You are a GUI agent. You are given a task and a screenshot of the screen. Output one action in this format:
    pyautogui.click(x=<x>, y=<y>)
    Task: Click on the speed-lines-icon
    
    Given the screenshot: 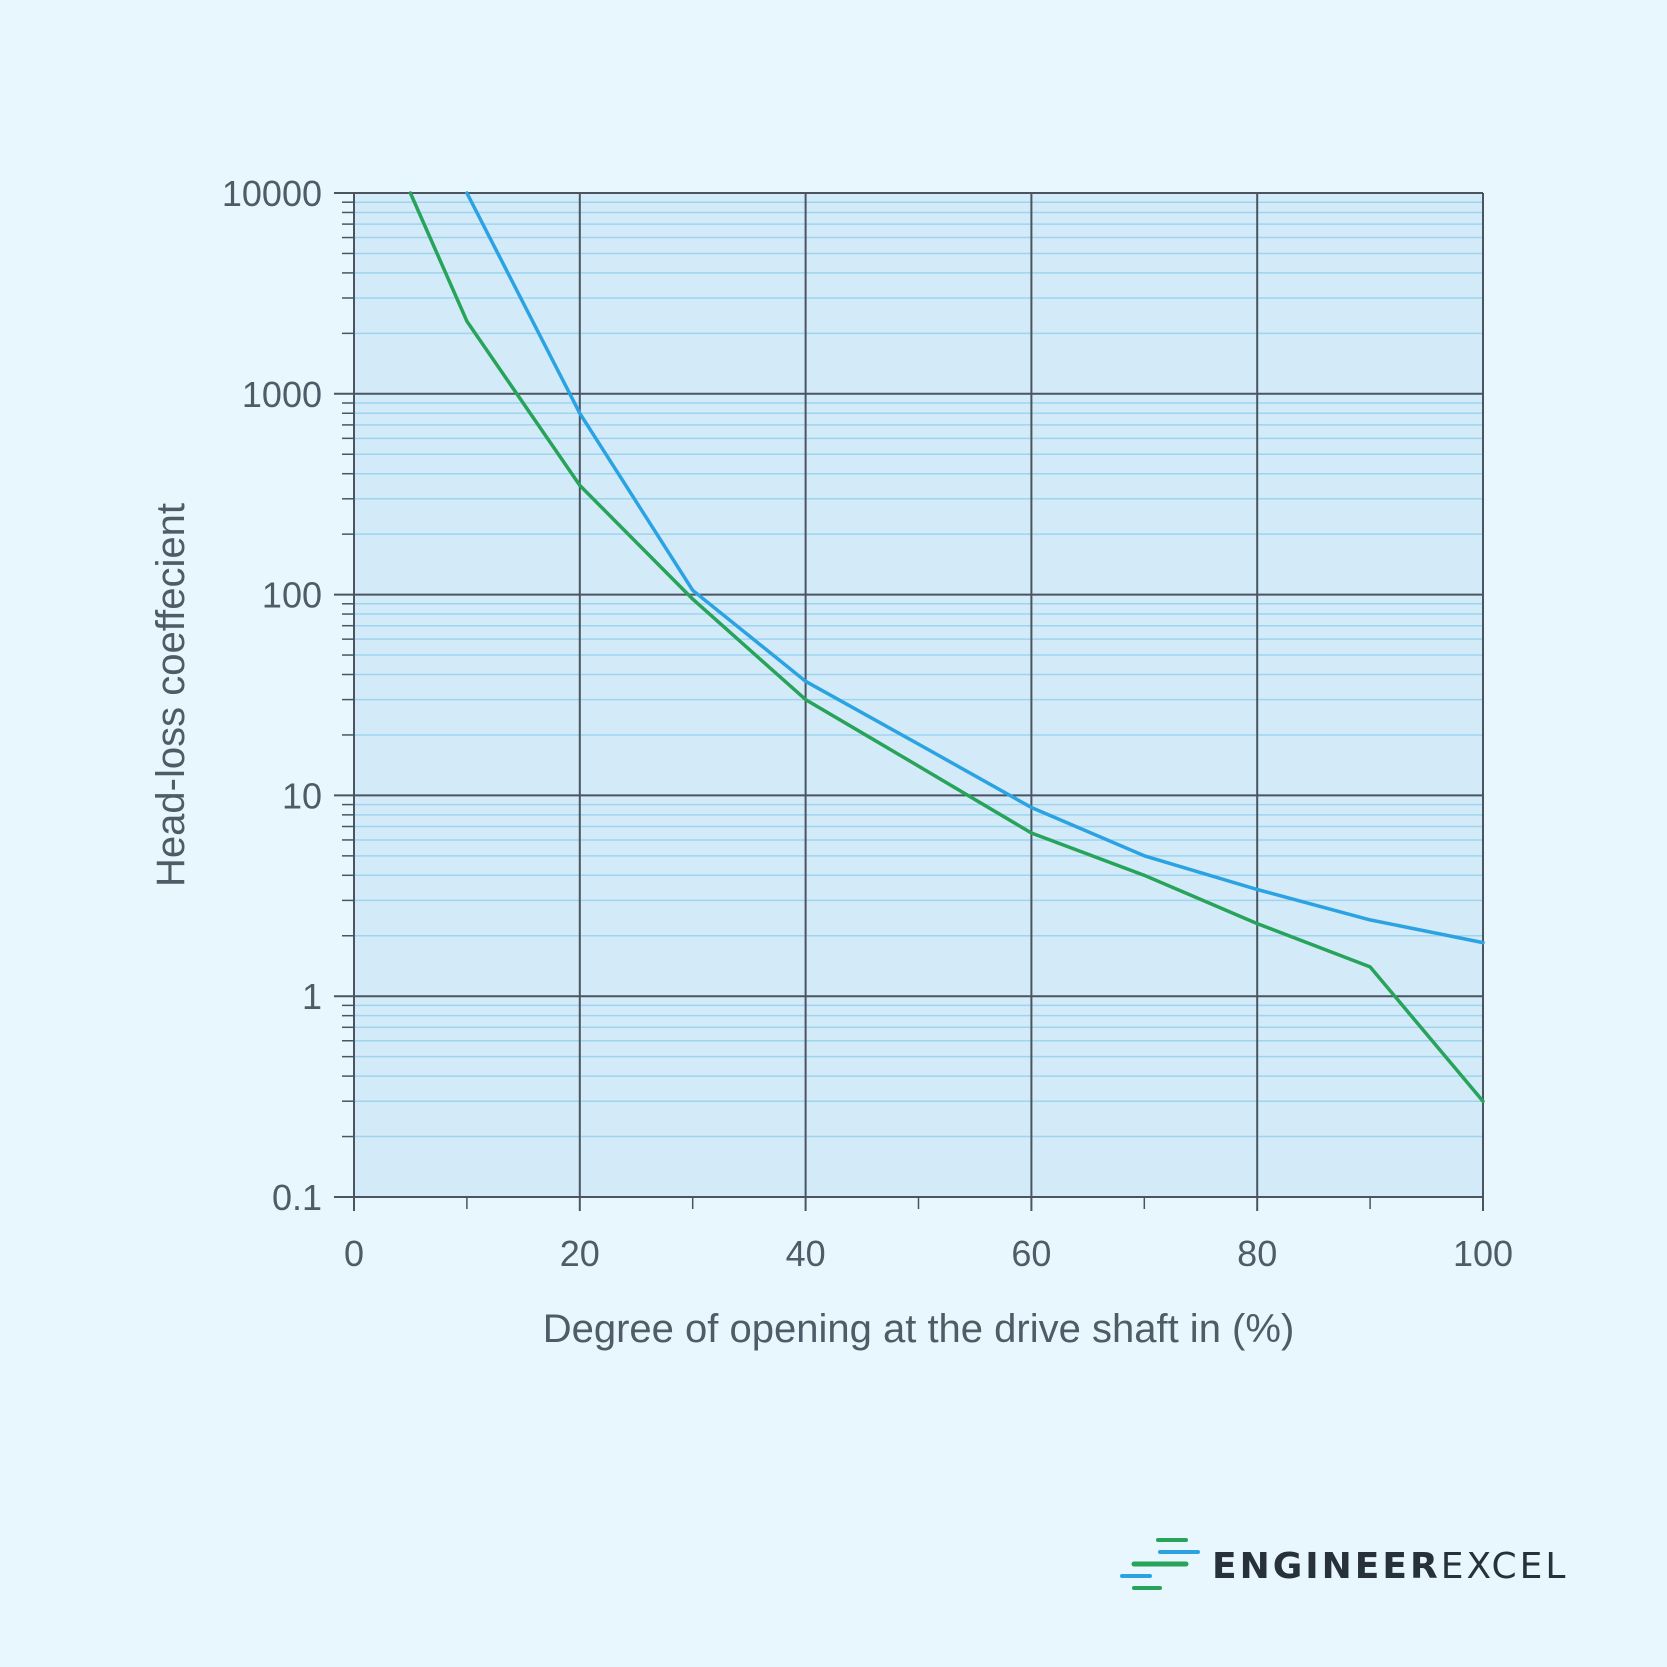 What is the action you would take?
    pyautogui.click(x=1160, y=1564)
    